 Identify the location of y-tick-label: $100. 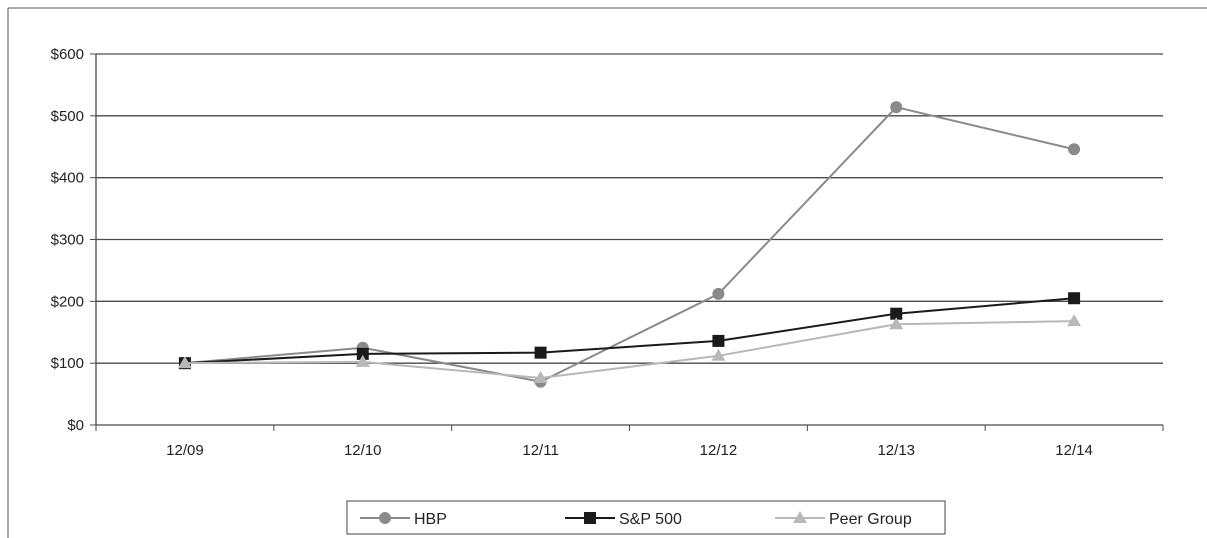
(67, 363).